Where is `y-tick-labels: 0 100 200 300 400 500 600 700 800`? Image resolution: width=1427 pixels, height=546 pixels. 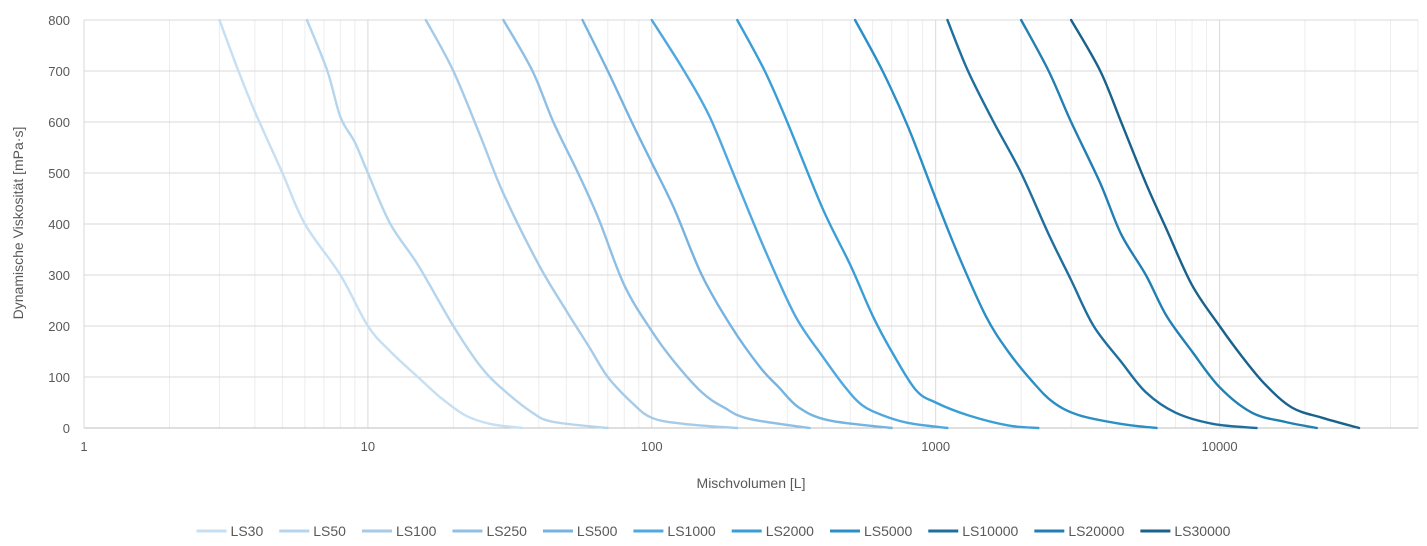 y-tick-labels: 0 100 200 300 400 500 600 700 800 is located at coordinates (59, 224).